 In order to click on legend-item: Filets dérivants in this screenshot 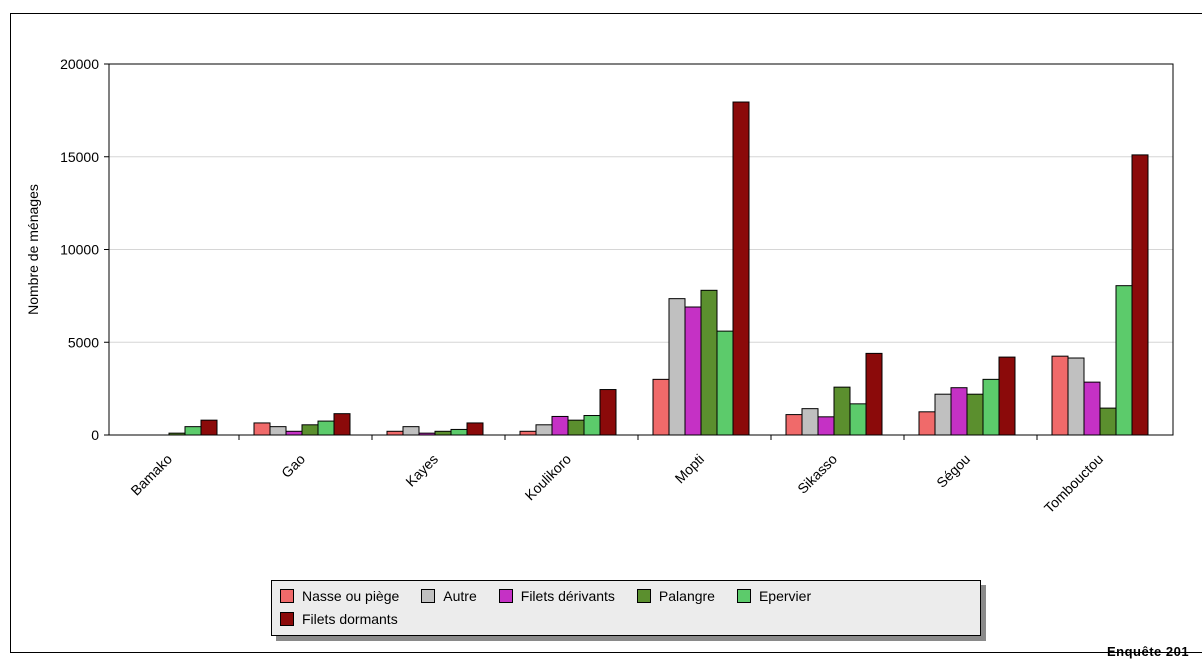, I will do `click(556, 595)`.